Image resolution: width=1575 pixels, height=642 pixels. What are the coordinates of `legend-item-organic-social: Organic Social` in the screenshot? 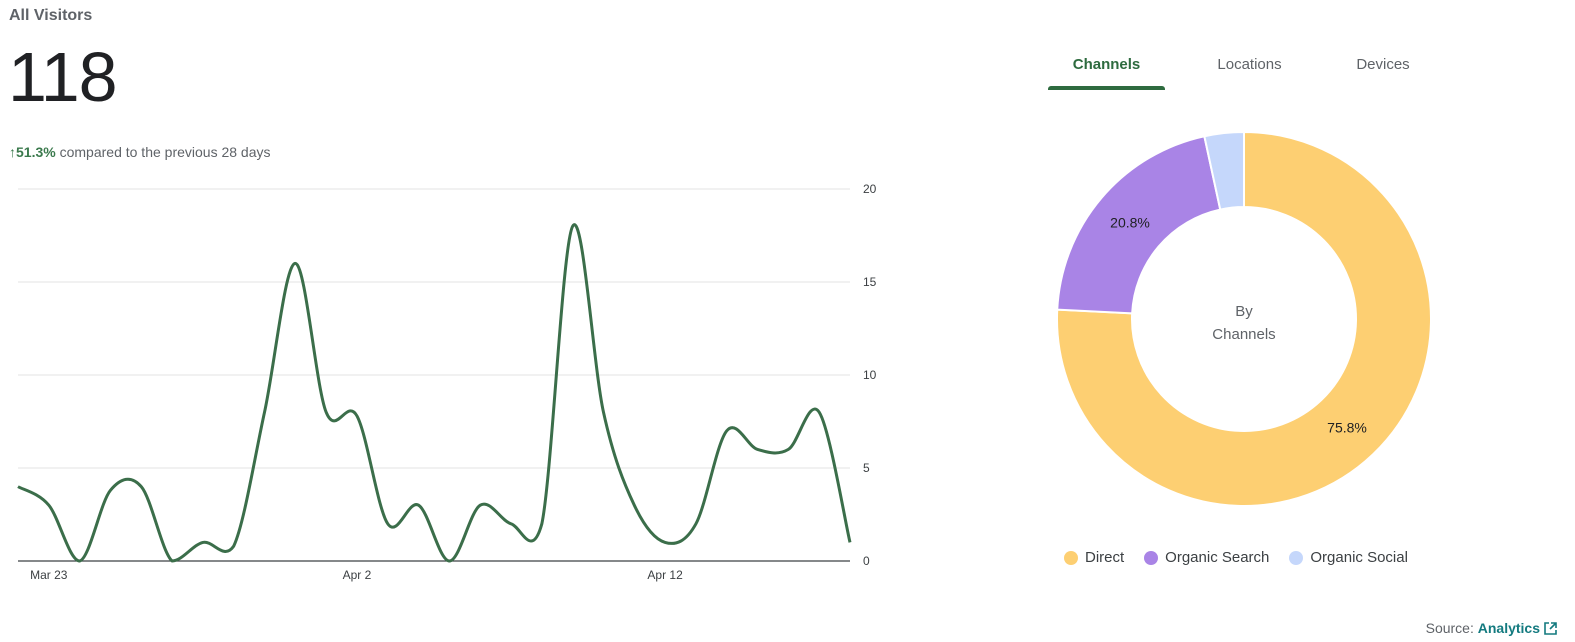 It's located at (1348, 557).